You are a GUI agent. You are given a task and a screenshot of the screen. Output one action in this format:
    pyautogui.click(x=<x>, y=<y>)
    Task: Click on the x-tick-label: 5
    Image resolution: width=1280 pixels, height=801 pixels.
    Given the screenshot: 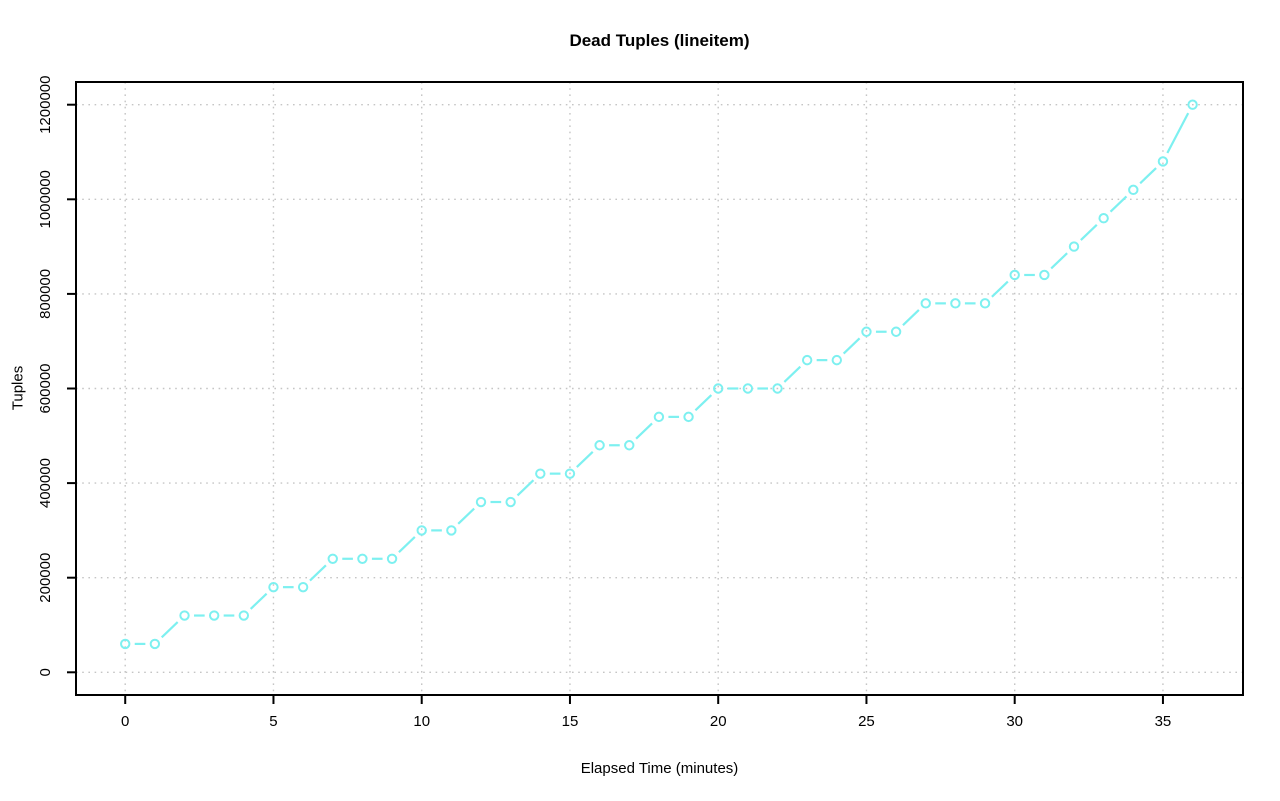 What is the action you would take?
    pyautogui.click(x=273, y=721)
    